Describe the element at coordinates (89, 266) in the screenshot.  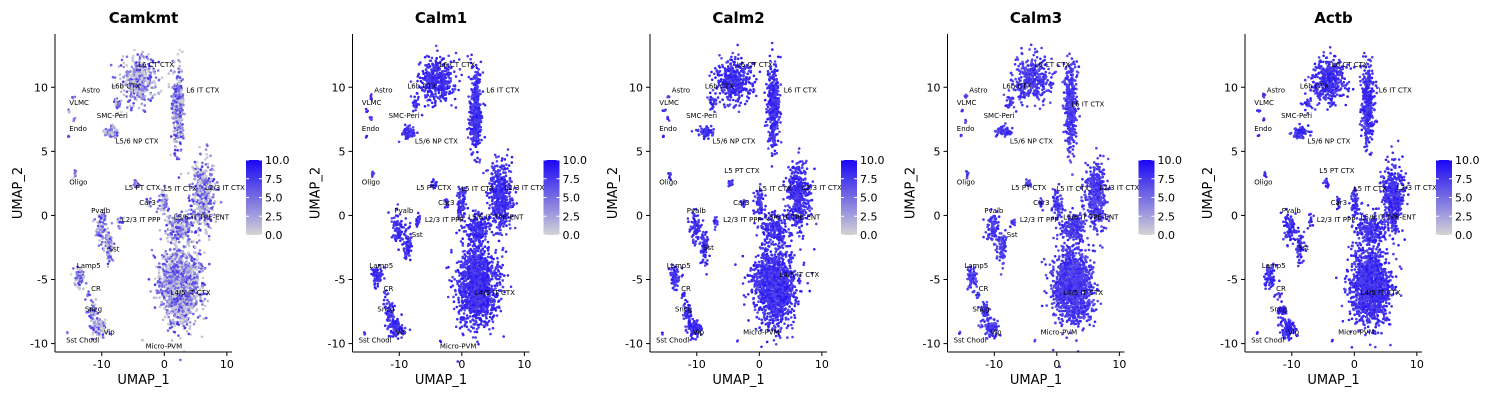
I see `cluster-label: Lamp5` at that location.